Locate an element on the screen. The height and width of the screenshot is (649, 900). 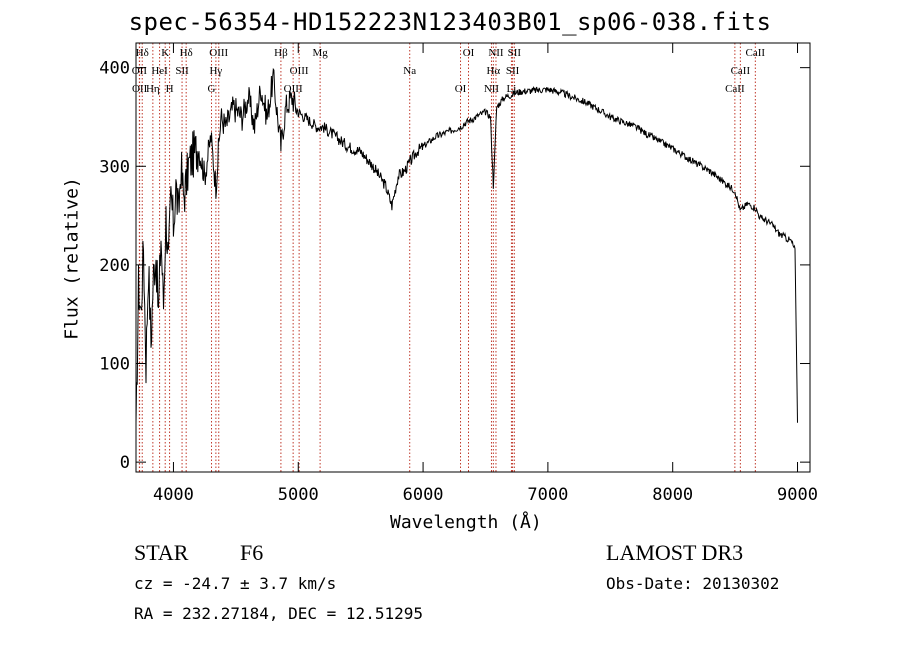
y-tick-label: 200 is located at coordinates (114, 266).